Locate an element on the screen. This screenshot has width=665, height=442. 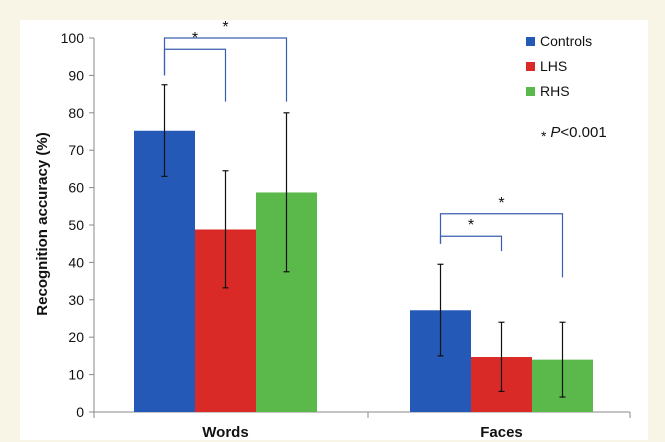
p-value-annotation: * P<0.001 is located at coordinates (574, 134).